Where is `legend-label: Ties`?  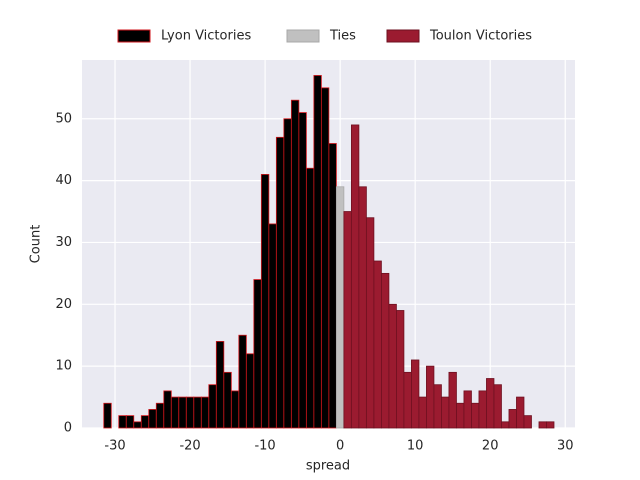 legend-label: Ties is located at coordinates (342, 36).